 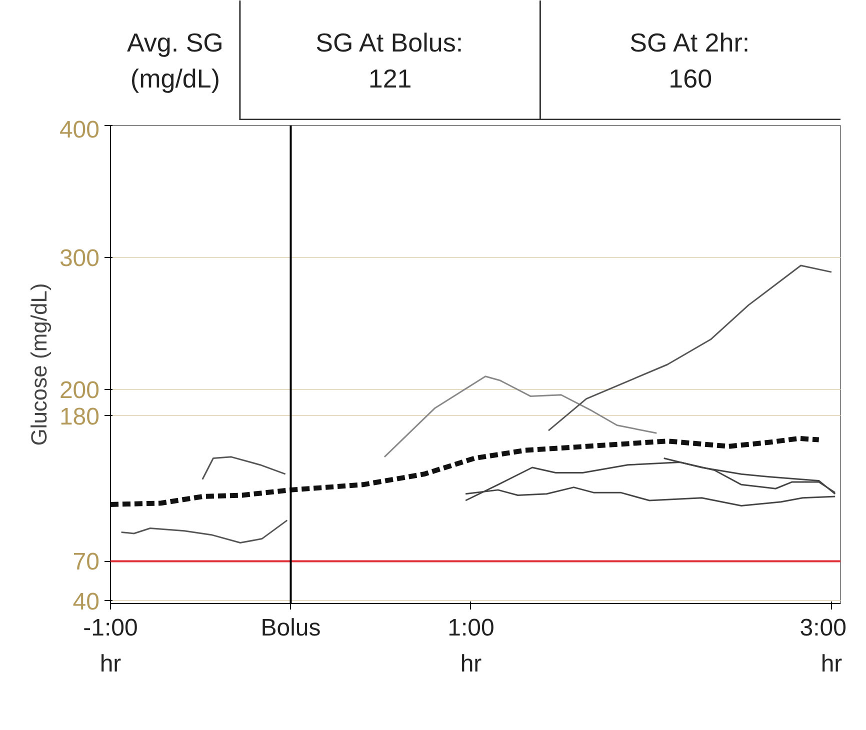 I want to click on x-tick-label: Bolus, so click(x=290, y=628).